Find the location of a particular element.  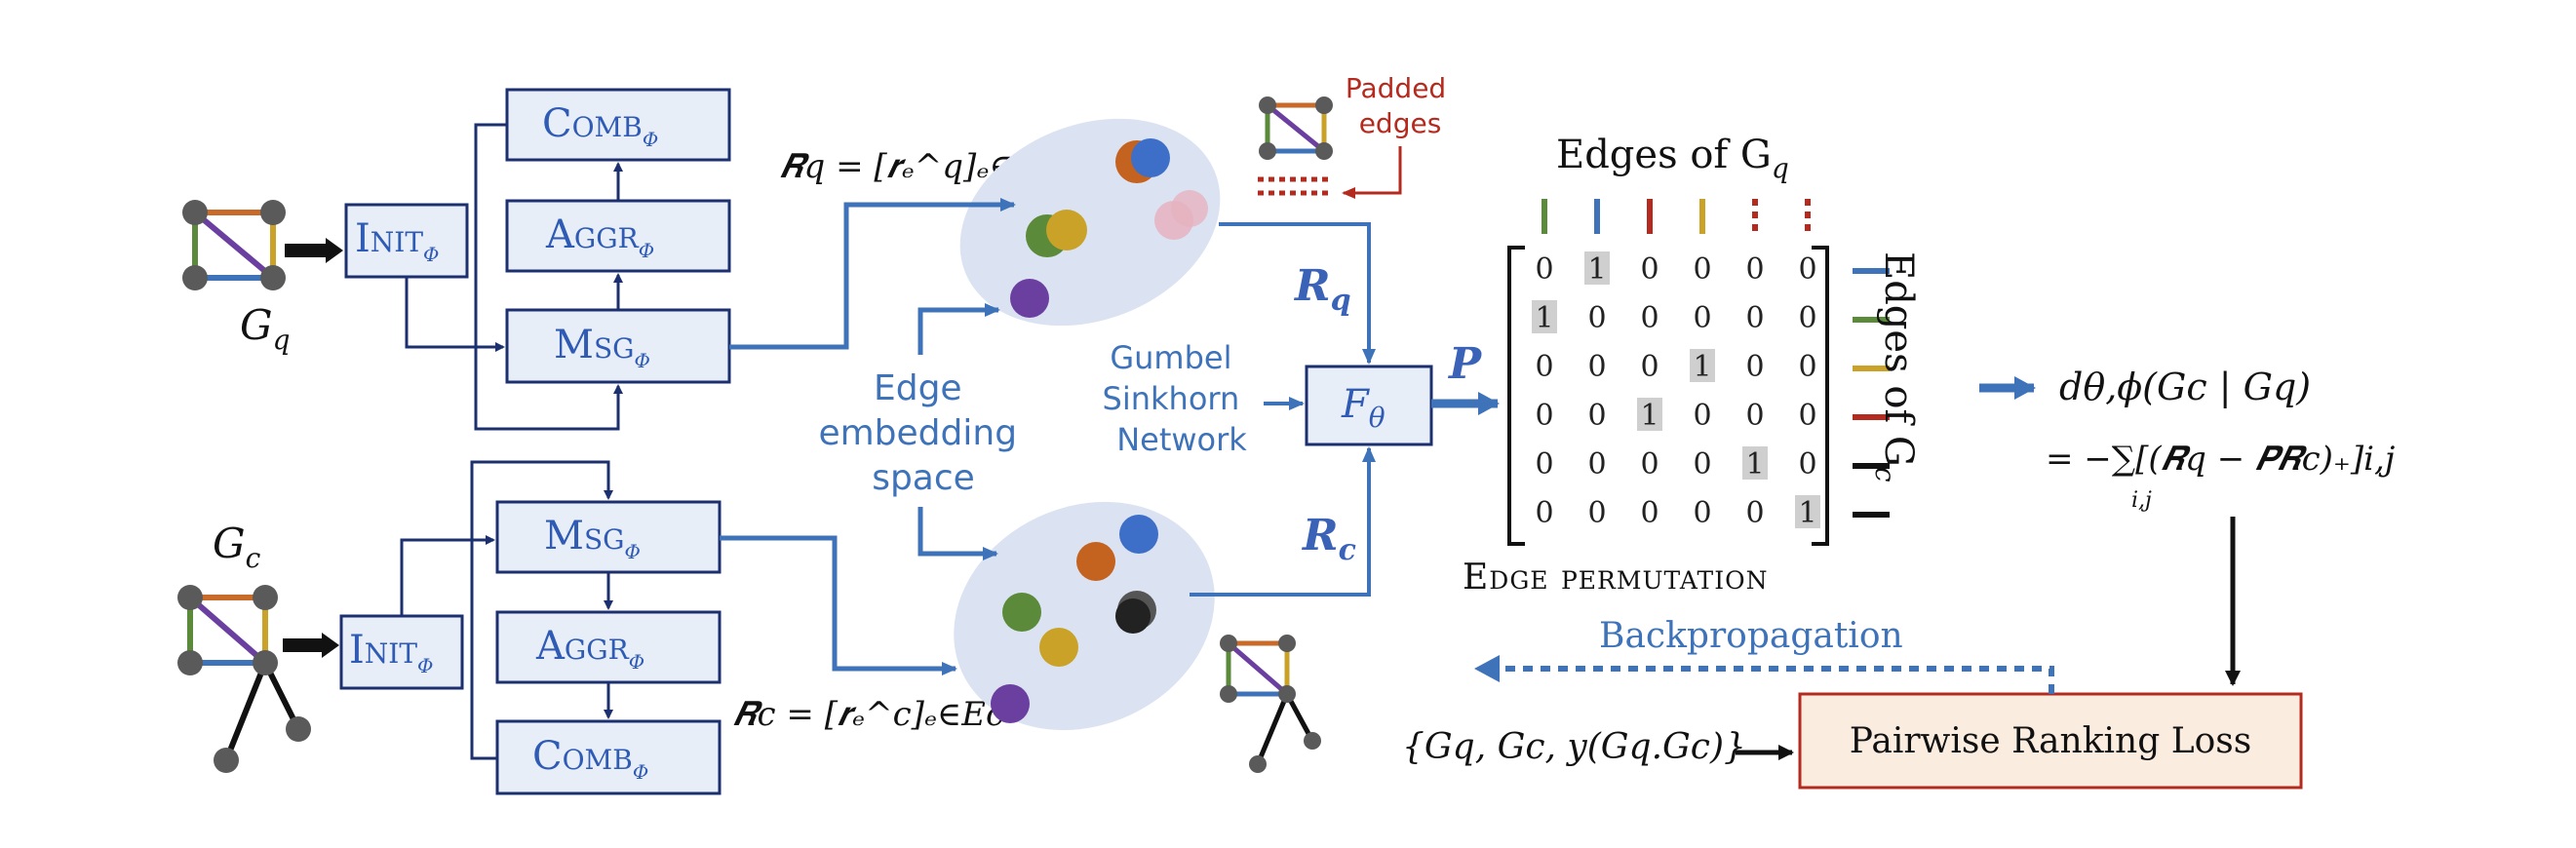

matrix-top-title: Edges of Gq is located at coordinates (1672, 158).